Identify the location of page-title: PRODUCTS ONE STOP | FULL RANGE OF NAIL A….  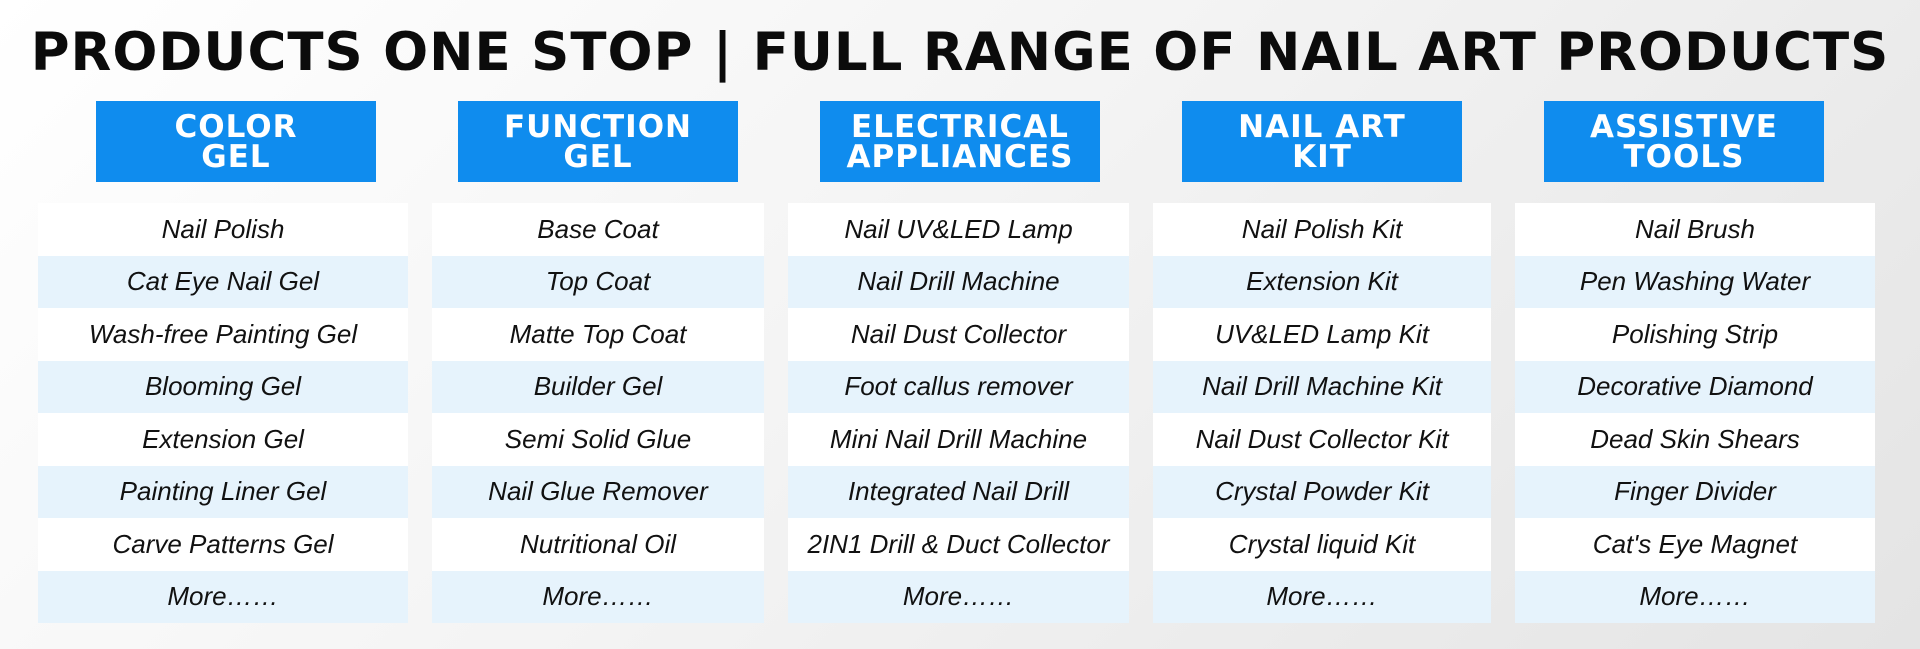
(960, 52).